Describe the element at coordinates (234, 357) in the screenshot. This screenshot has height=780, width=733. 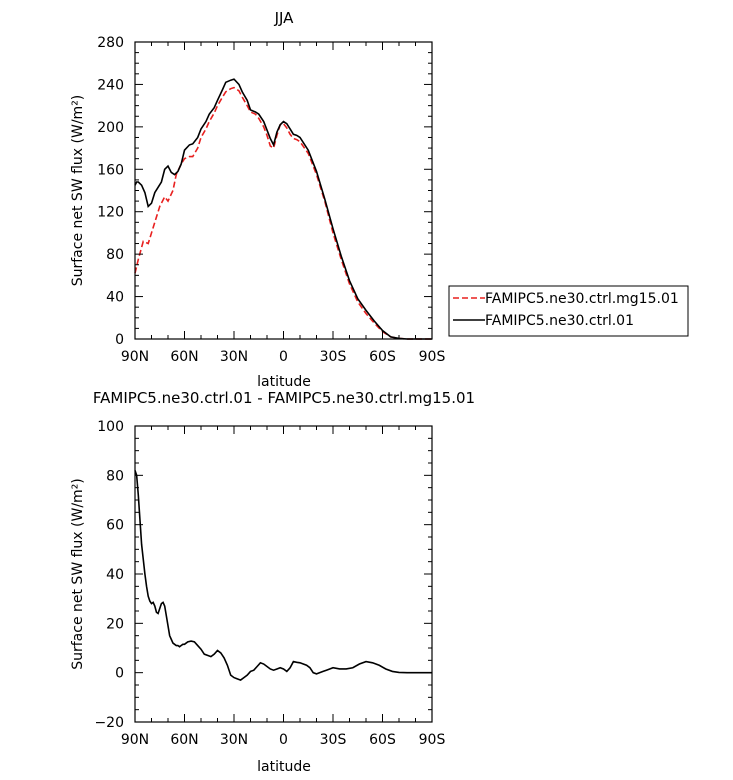
I see `top-x-tick-label: 30N` at that location.